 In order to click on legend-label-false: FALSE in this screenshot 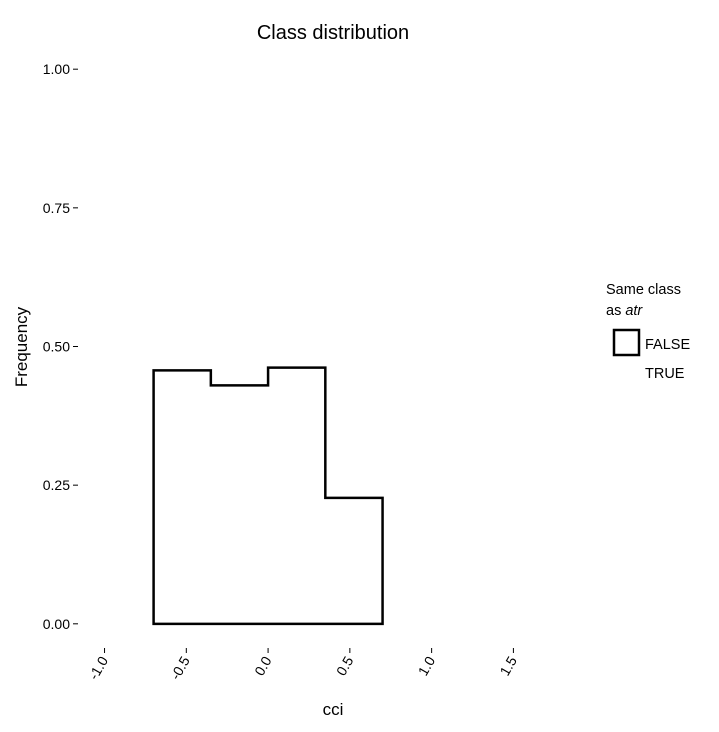, I will do `click(667, 345)`.